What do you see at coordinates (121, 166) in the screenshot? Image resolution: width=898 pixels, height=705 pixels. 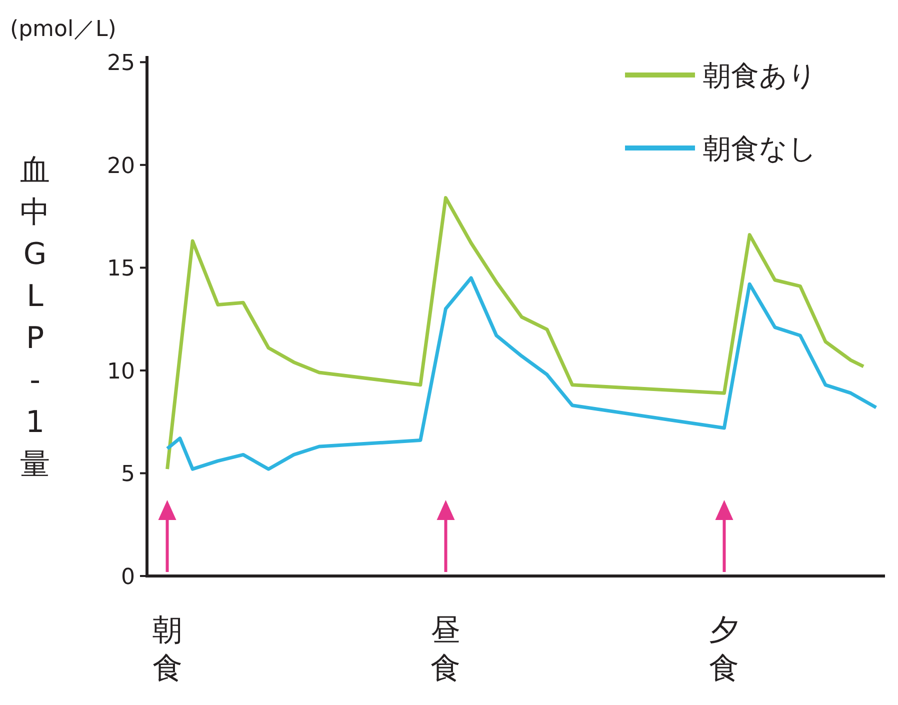 I see `y-tick-label: 20` at bounding box center [121, 166].